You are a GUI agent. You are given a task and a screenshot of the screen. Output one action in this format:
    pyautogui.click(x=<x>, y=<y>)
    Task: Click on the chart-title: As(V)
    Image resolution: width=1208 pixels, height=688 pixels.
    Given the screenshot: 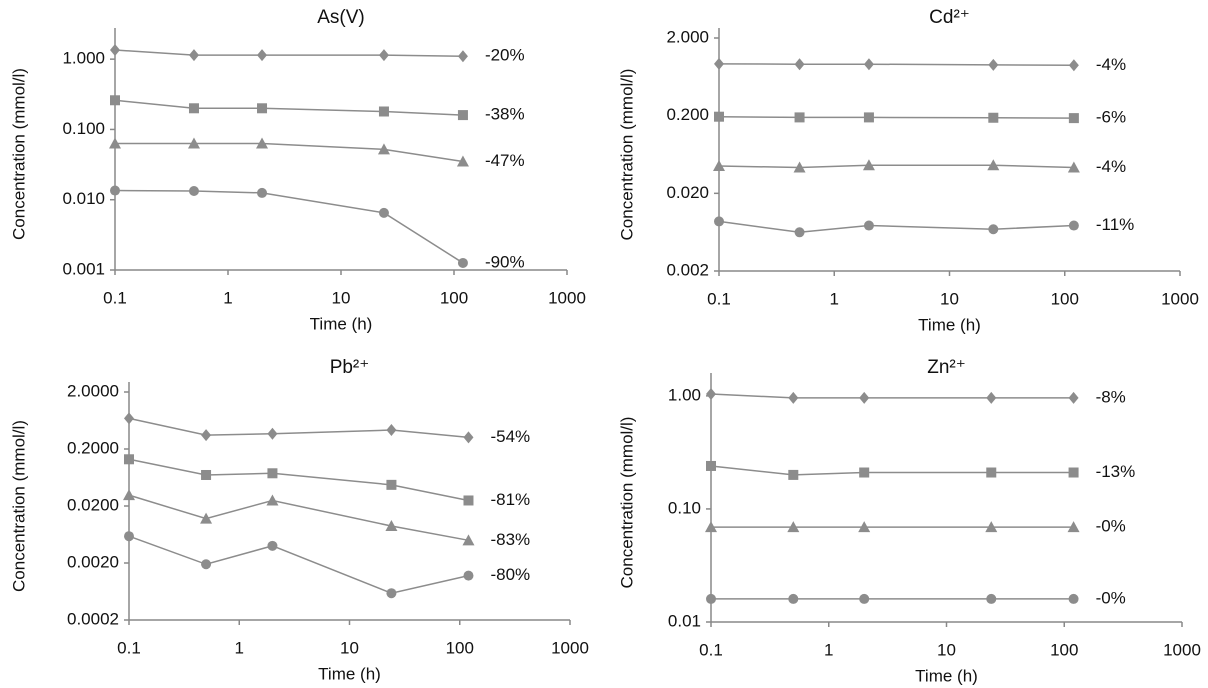 What is the action you would take?
    pyautogui.click(x=341, y=17)
    